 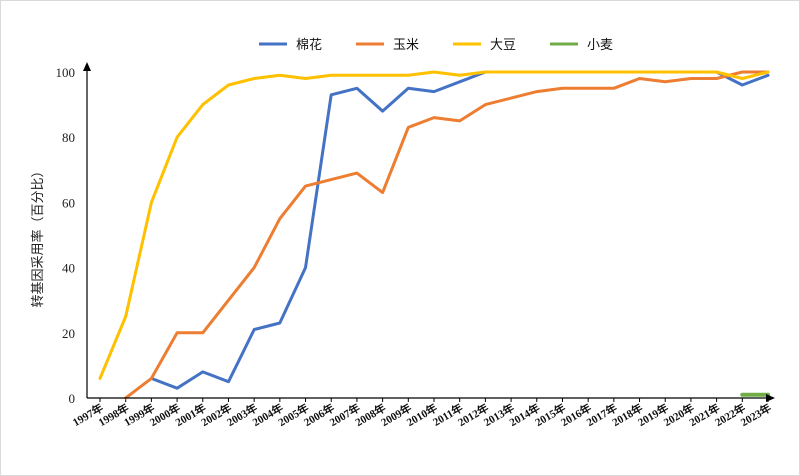 I want to click on legend: 棉花 玉米 大豆 小麦, so click(x=436, y=45).